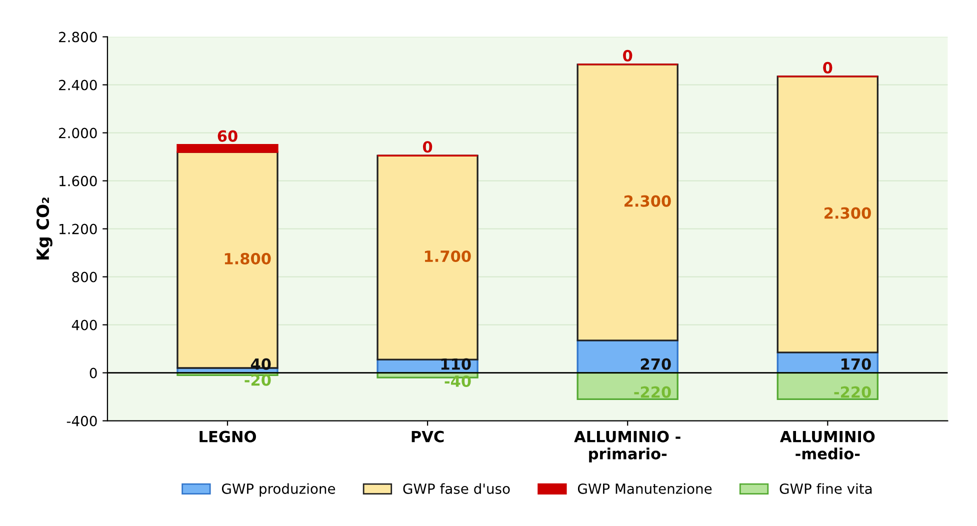 The height and width of the screenshot is (526, 977). What do you see at coordinates (247, 258) in the screenshot?
I see `data-label: 1.800` at bounding box center [247, 258].